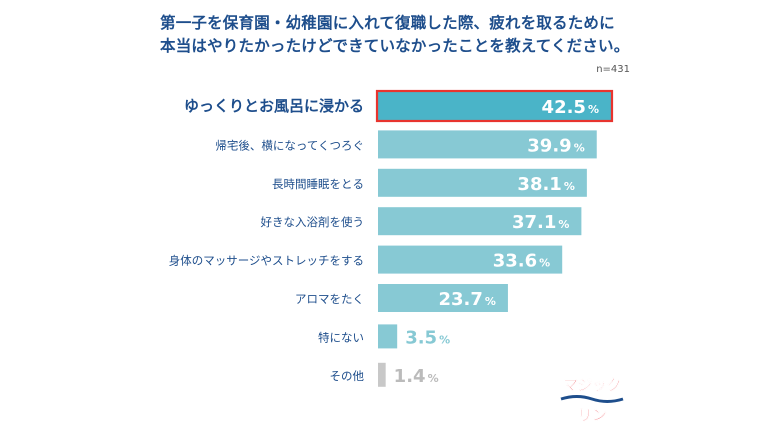  I want to click on value-label: 38.1%, so click(545, 184).